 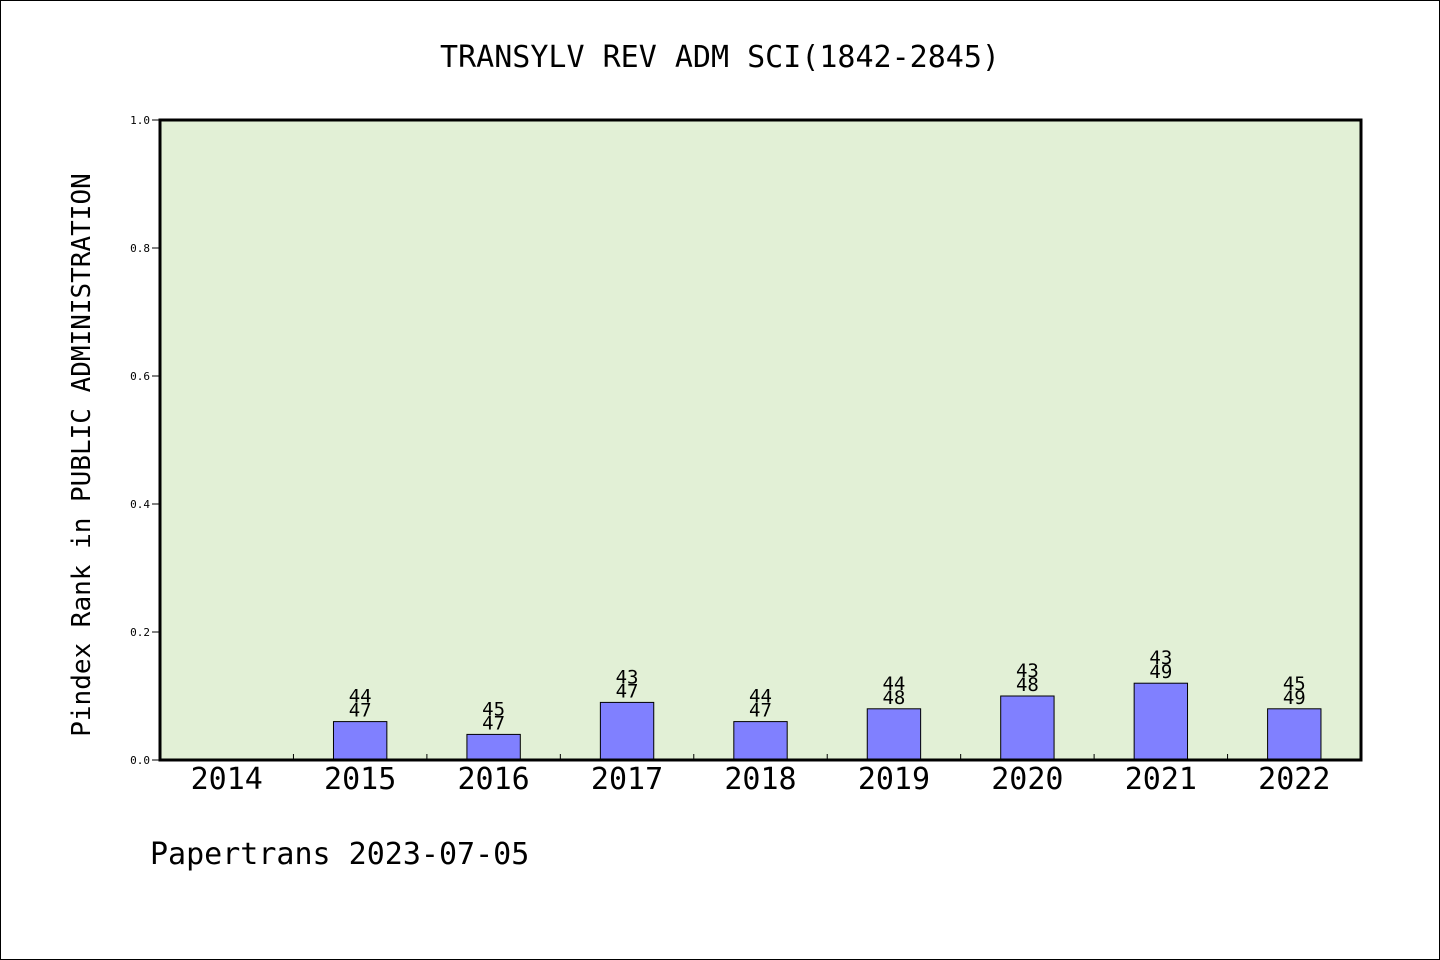 I want to click on x-tick-label-2018: 2018, so click(x=760, y=779).